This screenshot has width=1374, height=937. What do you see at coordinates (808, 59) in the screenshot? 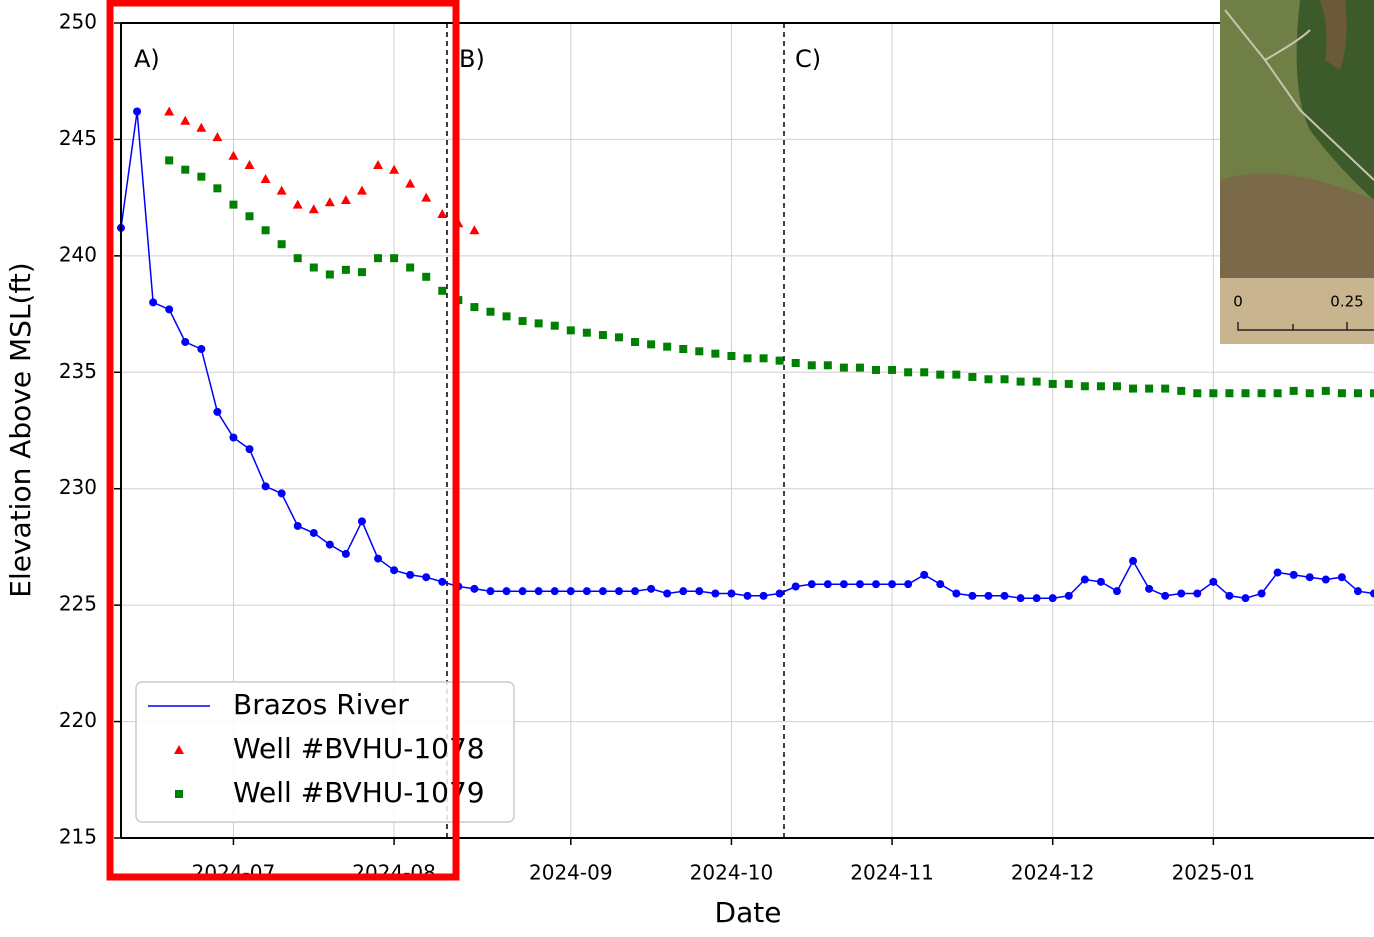
I see `annotation: C)` at bounding box center [808, 59].